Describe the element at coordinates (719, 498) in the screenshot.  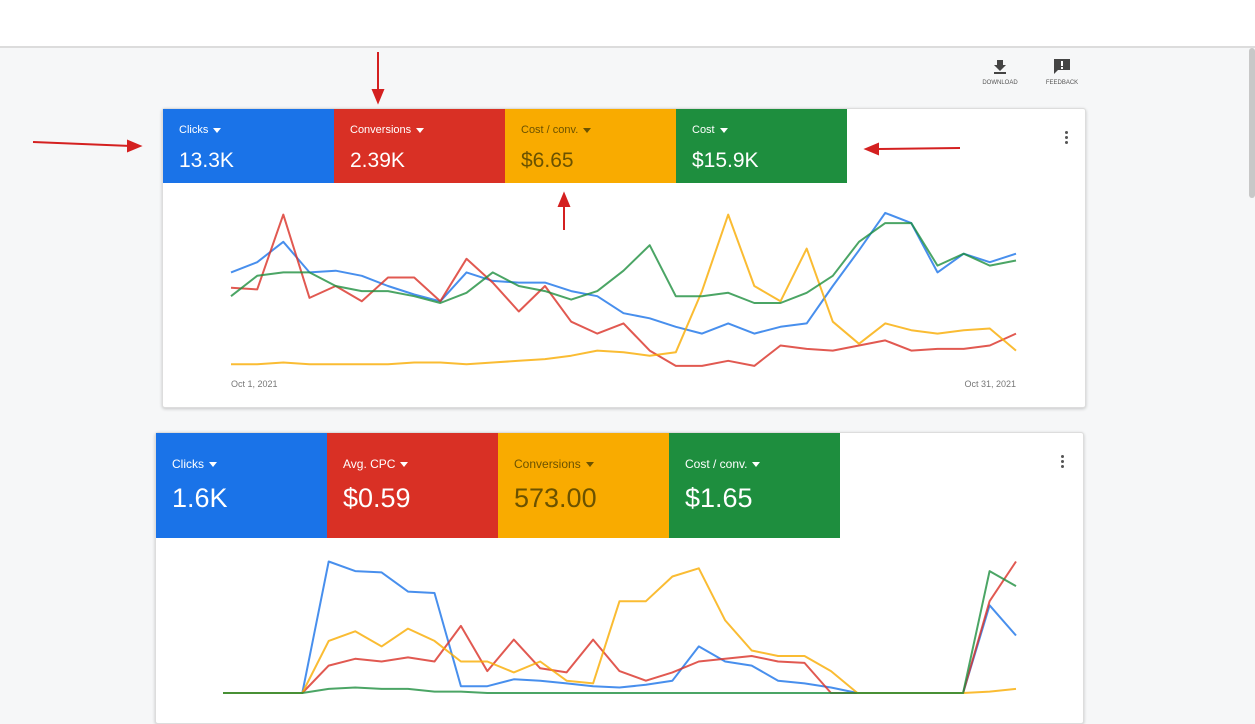
I see `metric-total: $1.65` at that location.